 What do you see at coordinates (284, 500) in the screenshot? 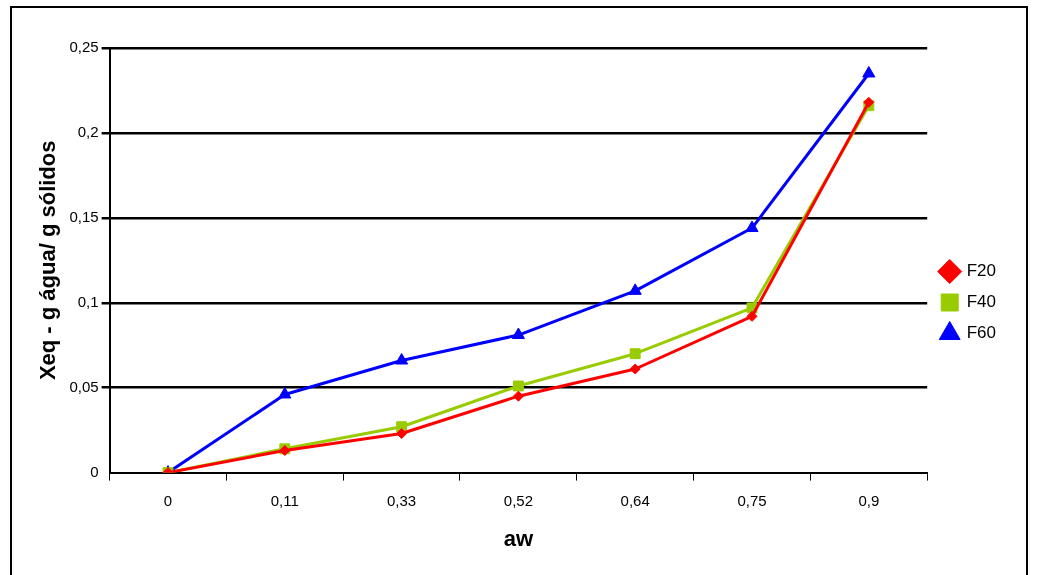
I see `x-tick-label: 0,11` at bounding box center [284, 500].